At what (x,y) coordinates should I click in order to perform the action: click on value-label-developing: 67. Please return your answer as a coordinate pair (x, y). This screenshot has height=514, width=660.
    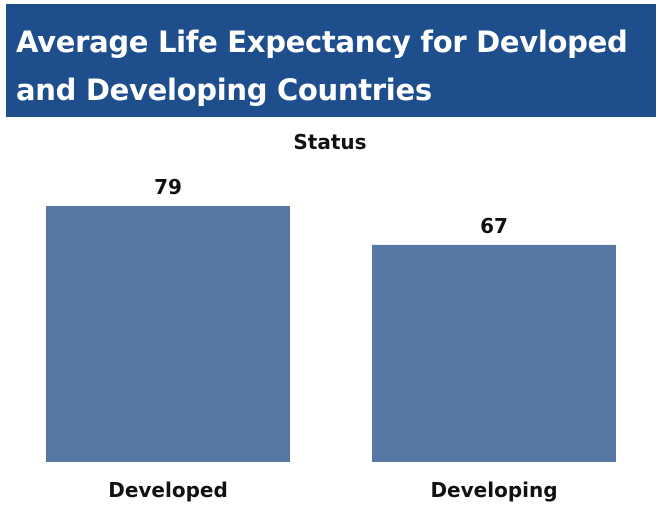
    Looking at the image, I should click on (494, 226).